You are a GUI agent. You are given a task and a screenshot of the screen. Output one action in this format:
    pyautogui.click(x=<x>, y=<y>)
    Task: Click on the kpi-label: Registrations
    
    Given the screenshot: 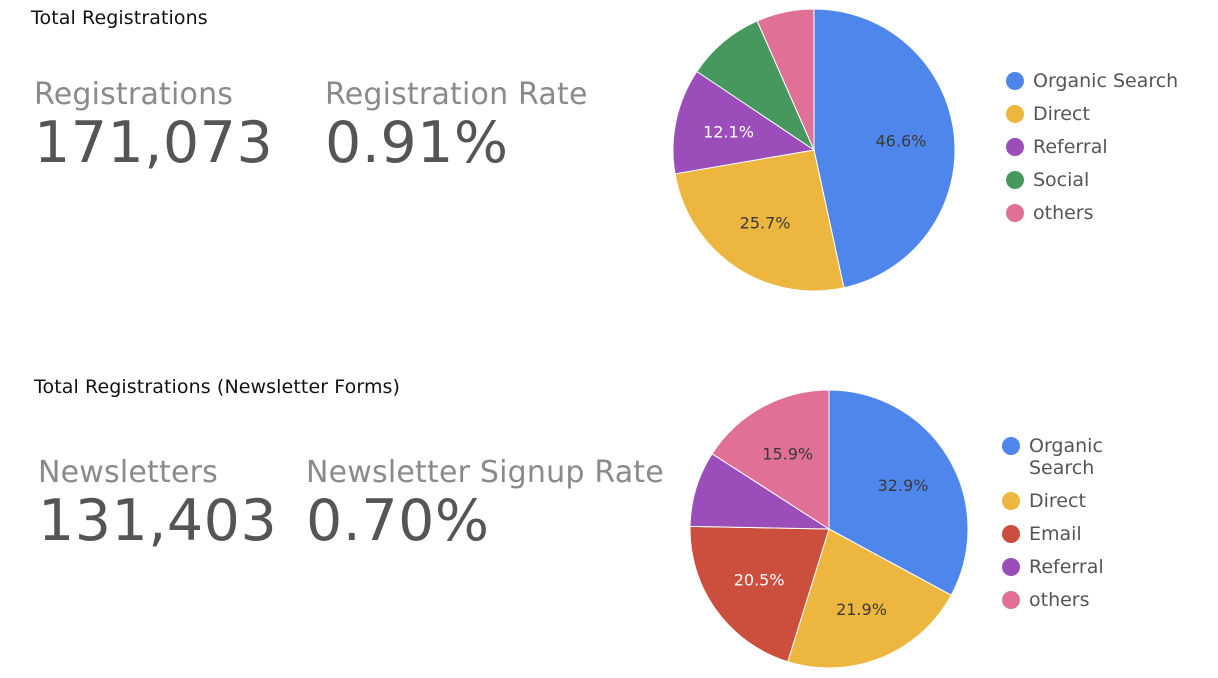 What is the action you would take?
    pyautogui.click(x=134, y=94)
    